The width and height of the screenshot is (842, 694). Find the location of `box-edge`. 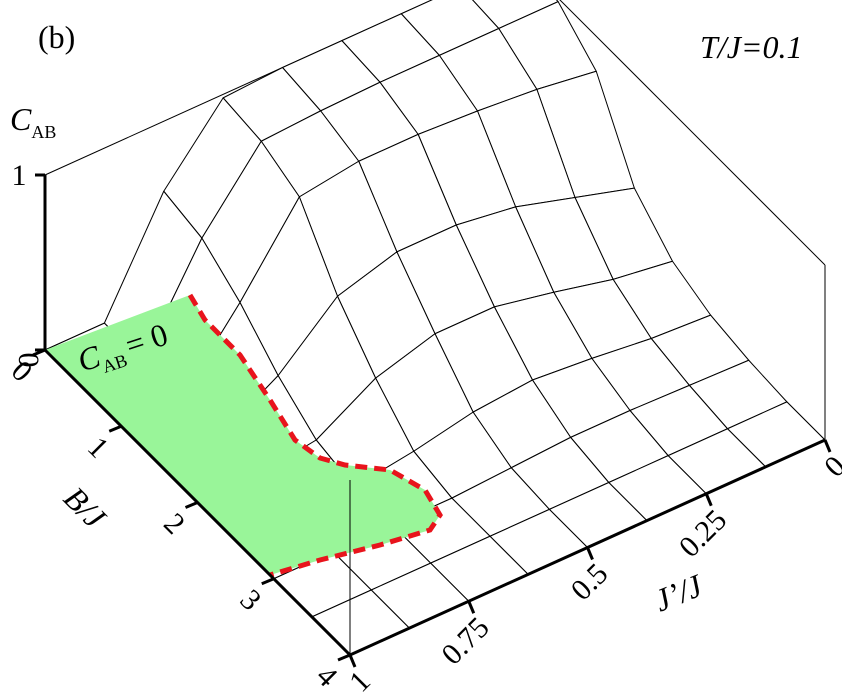

box-edge is located at coordinates (692, 133).